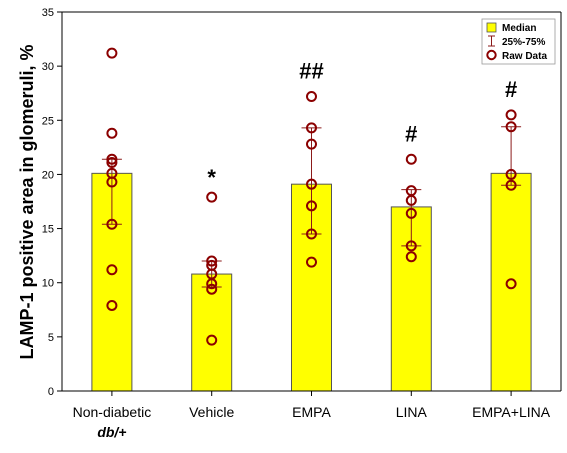  Describe the element at coordinates (211, 177) in the screenshot. I see `significance-marker: *` at that location.